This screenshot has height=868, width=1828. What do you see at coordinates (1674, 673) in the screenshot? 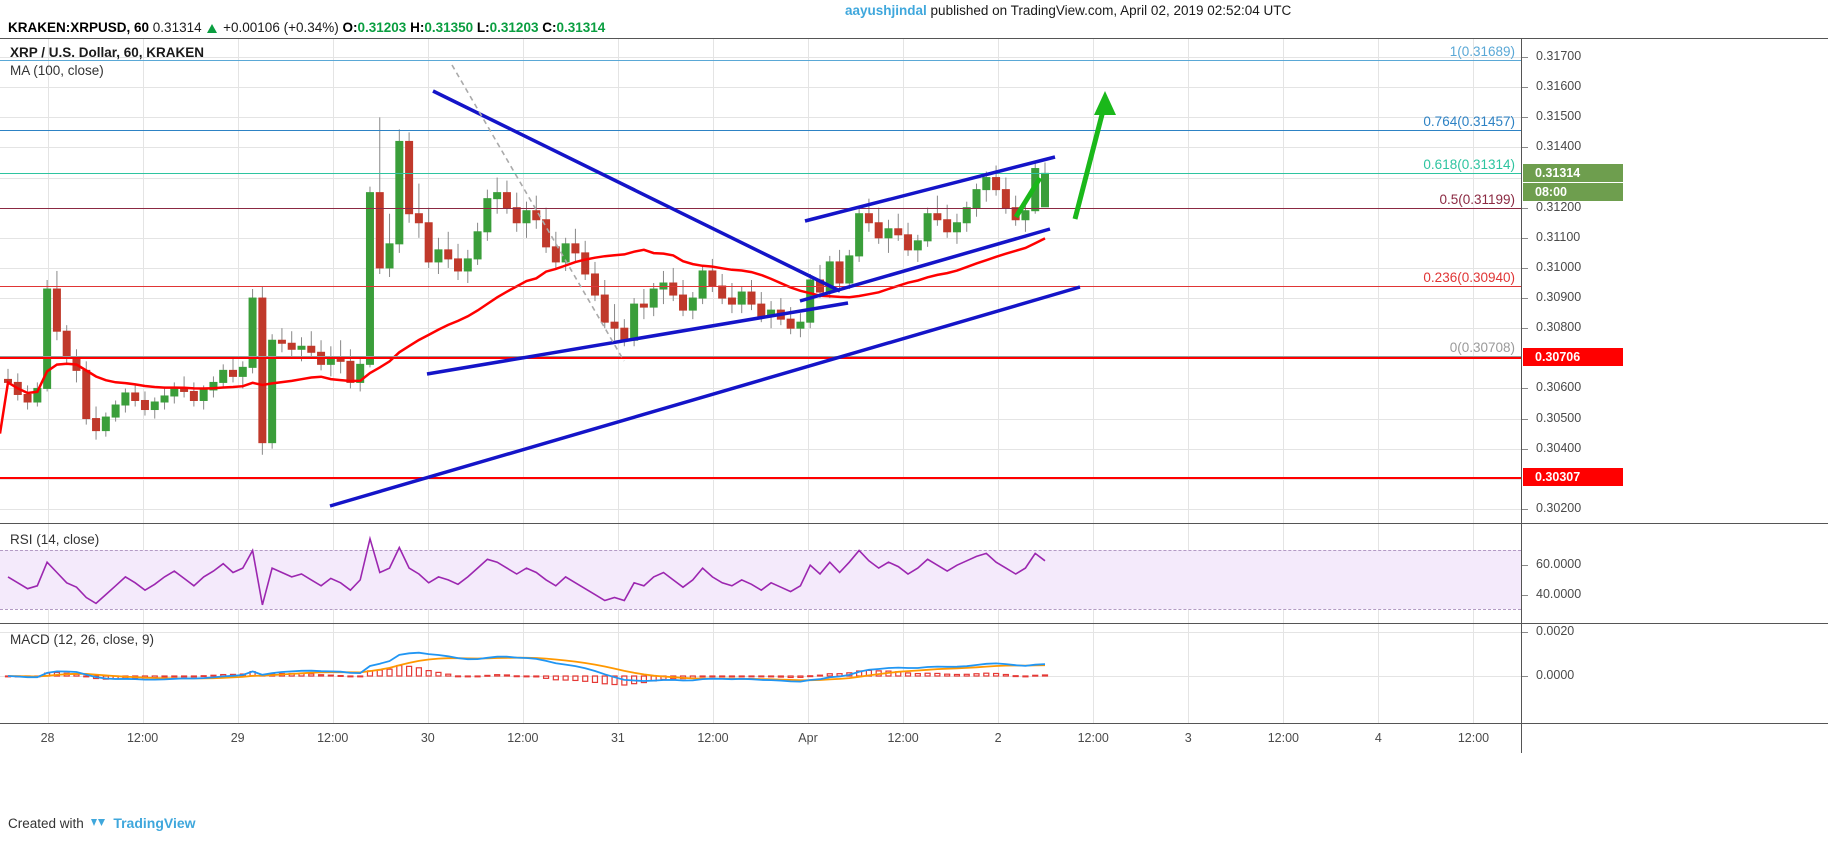
I see `macd-axis: 0.0020 0.0000` at bounding box center [1674, 673].